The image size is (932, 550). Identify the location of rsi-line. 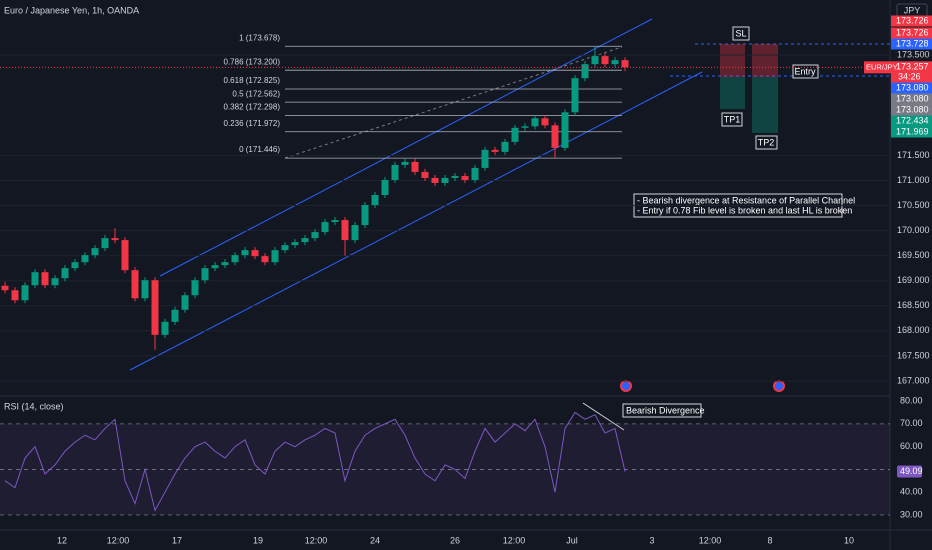
(315, 461).